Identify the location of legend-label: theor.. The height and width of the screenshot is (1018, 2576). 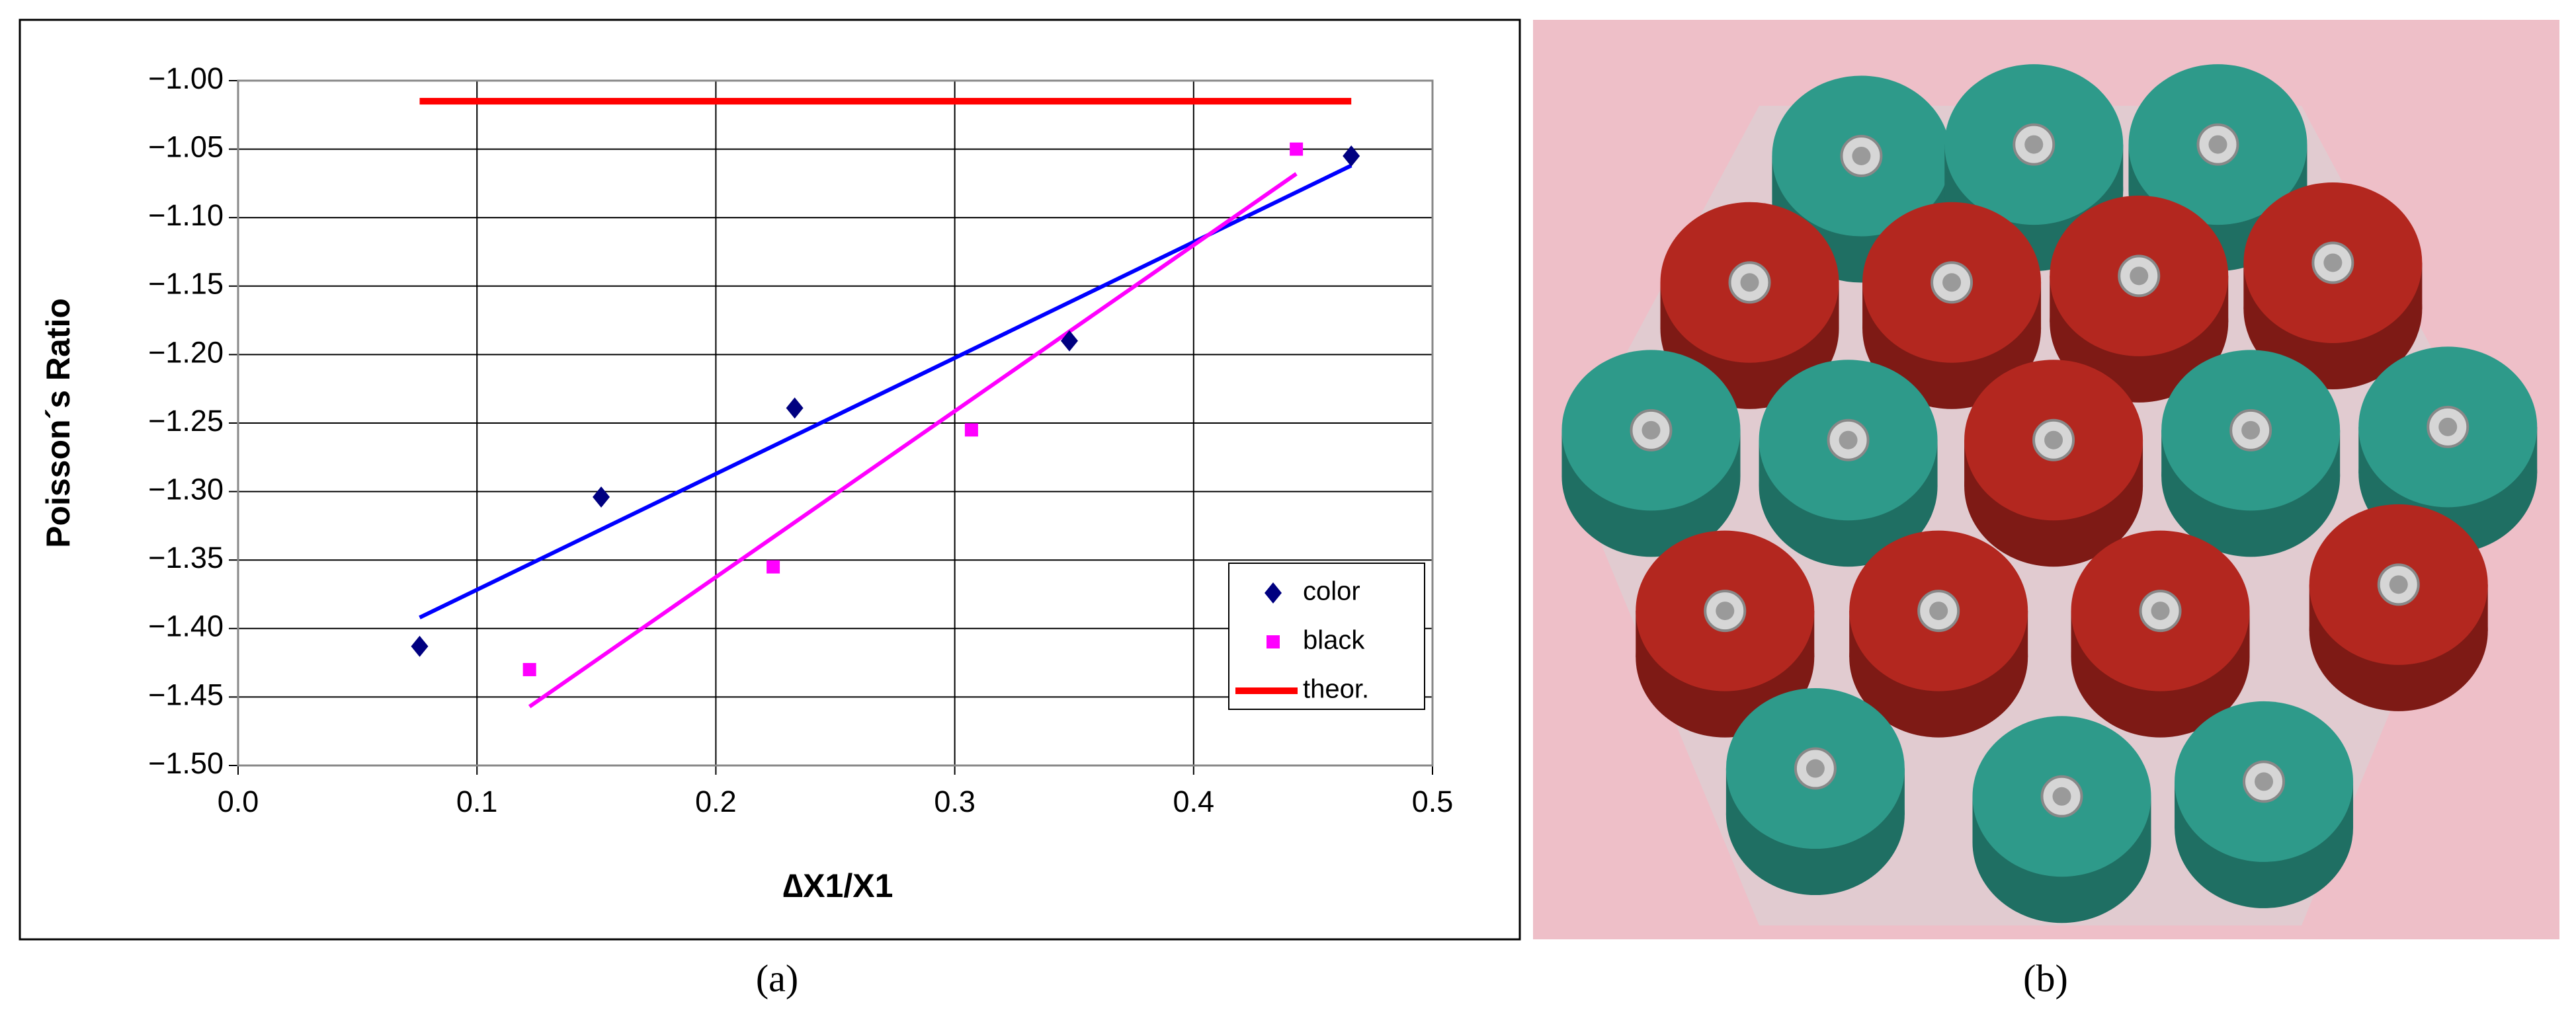
(1336, 689).